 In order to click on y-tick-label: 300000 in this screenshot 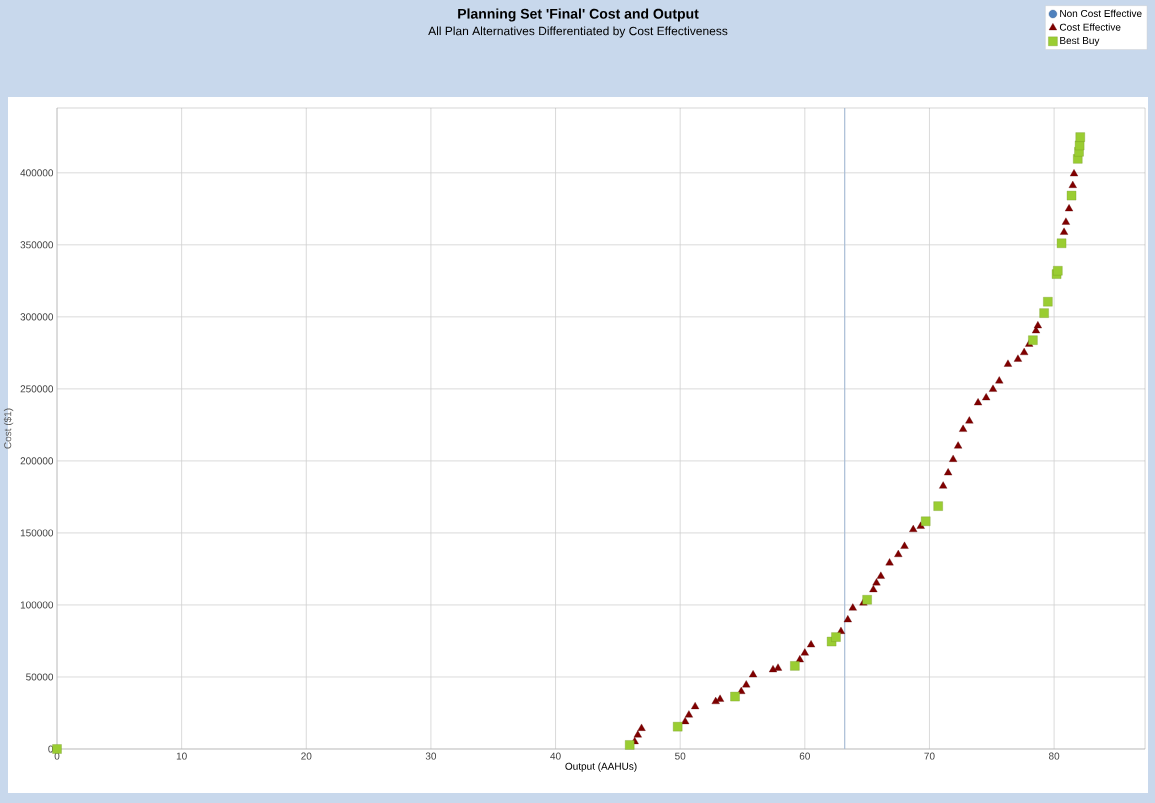, I will do `click(37, 317)`.